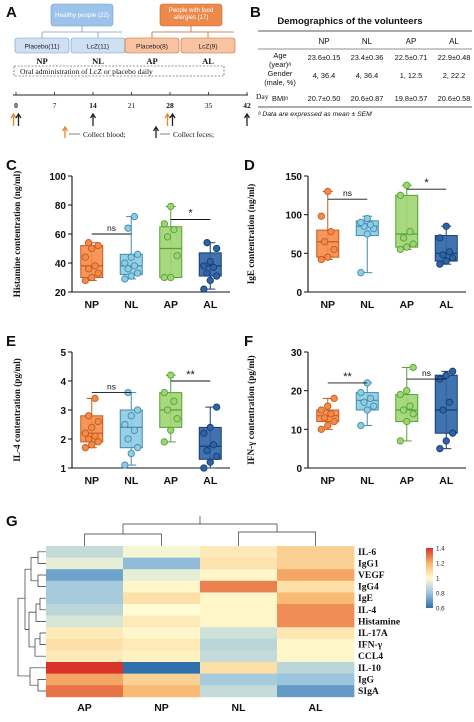 The height and width of the screenshot is (722, 474). Describe the element at coordinates (57, 177) in the screenshot. I see `y-tick-label: 100` at that location.